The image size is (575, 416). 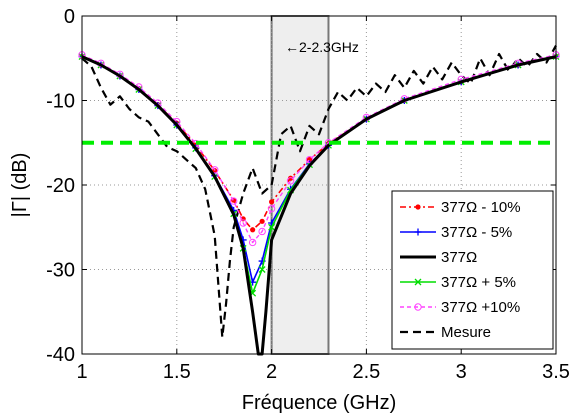 I want to click on legend-entry: Mesure, so click(x=445, y=332).